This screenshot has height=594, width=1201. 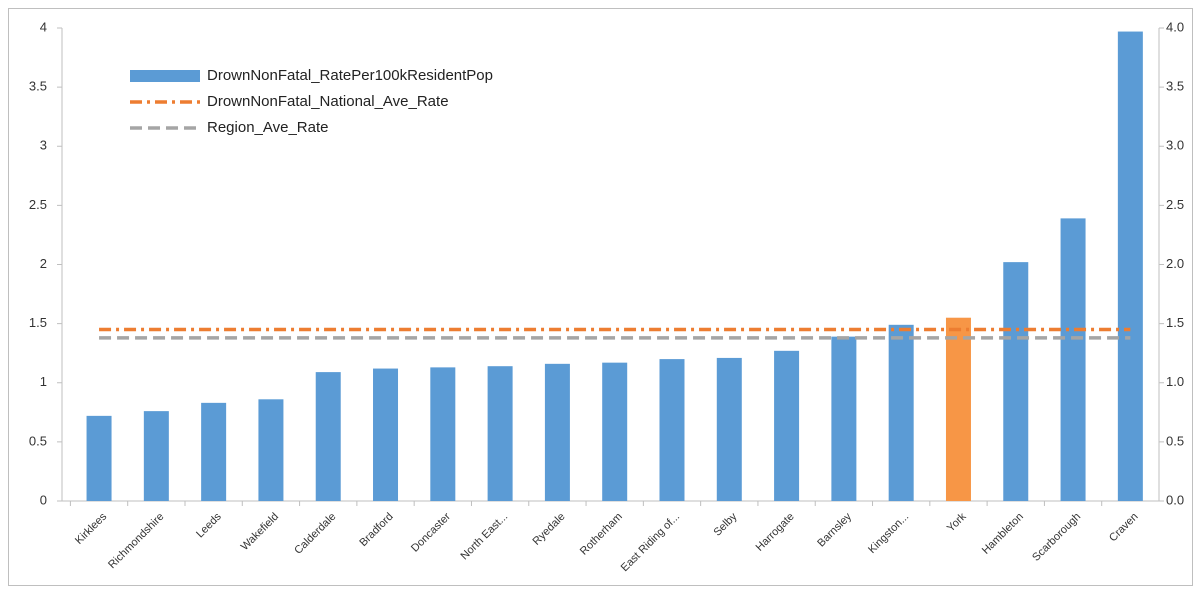 What do you see at coordinates (1175, 86) in the screenshot?
I see `y2-tick-label: 3.5` at bounding box center [1175, 86].